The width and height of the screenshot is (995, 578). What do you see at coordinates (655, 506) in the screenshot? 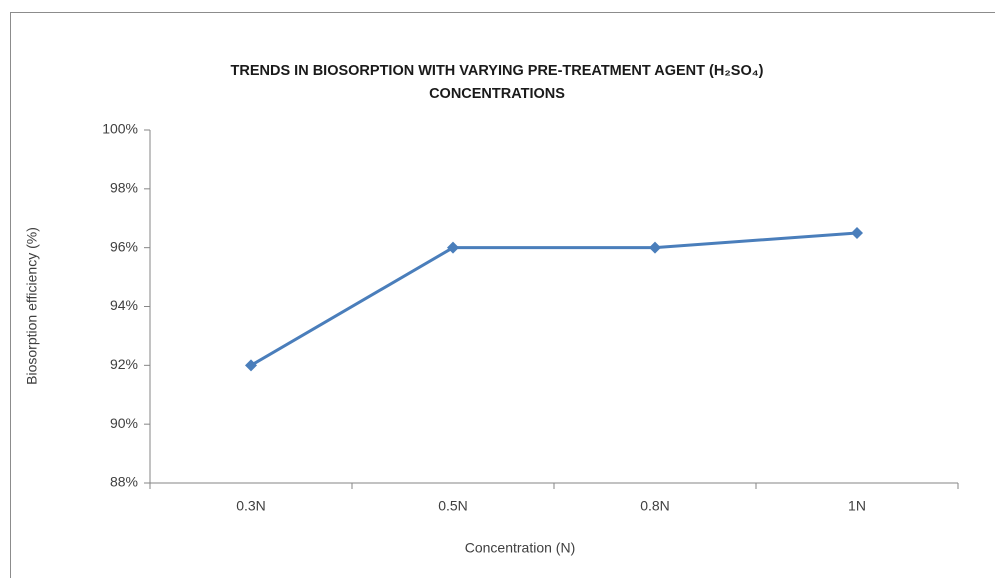
I see `x-tick-label: 0.8N` at bounding box center [655, 506].